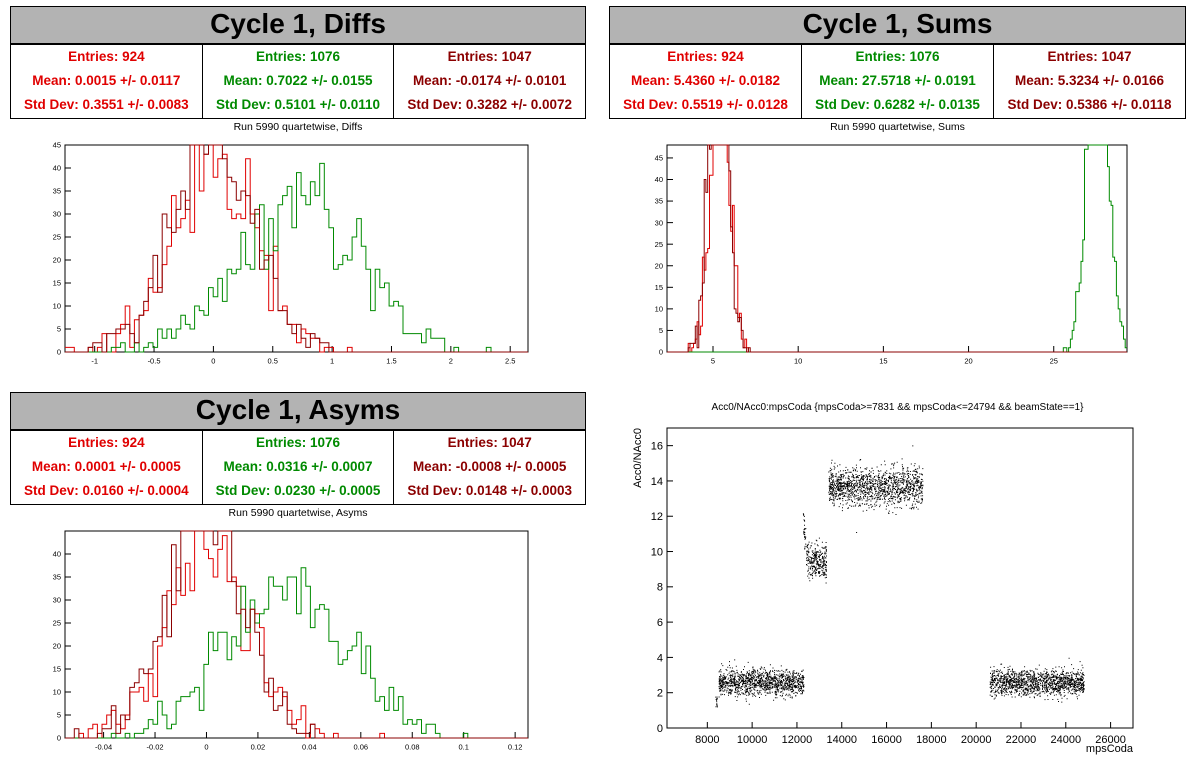 This screenshot has height=772, width=1196. I want to click on stat-entries: Entries: 1076, so click(298, 56).